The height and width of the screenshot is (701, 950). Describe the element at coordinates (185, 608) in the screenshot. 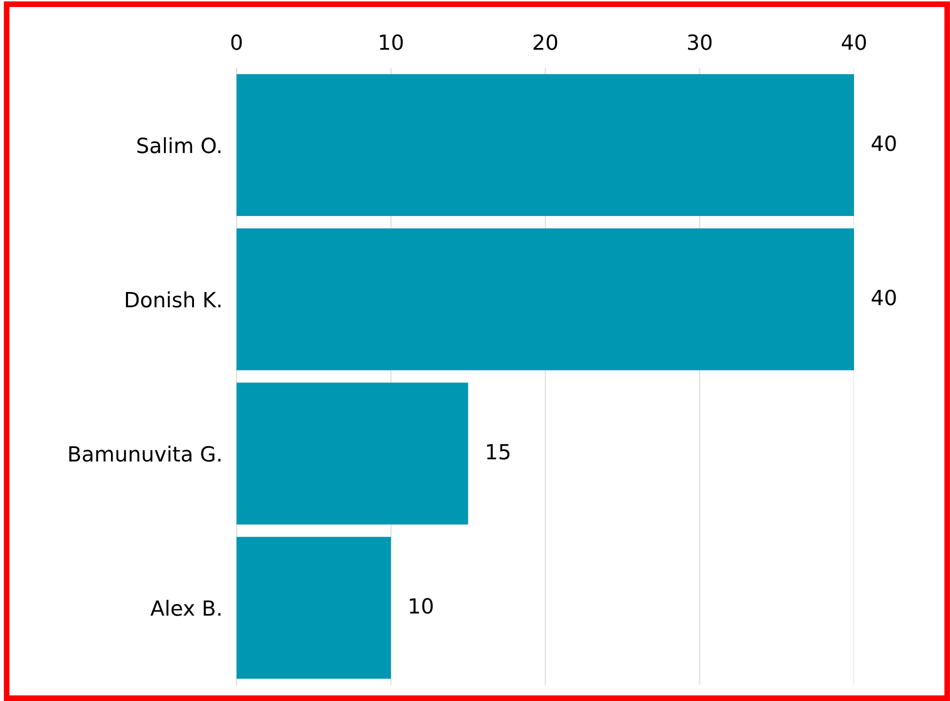

I see `y-tick-label: Alex B.` at that location.